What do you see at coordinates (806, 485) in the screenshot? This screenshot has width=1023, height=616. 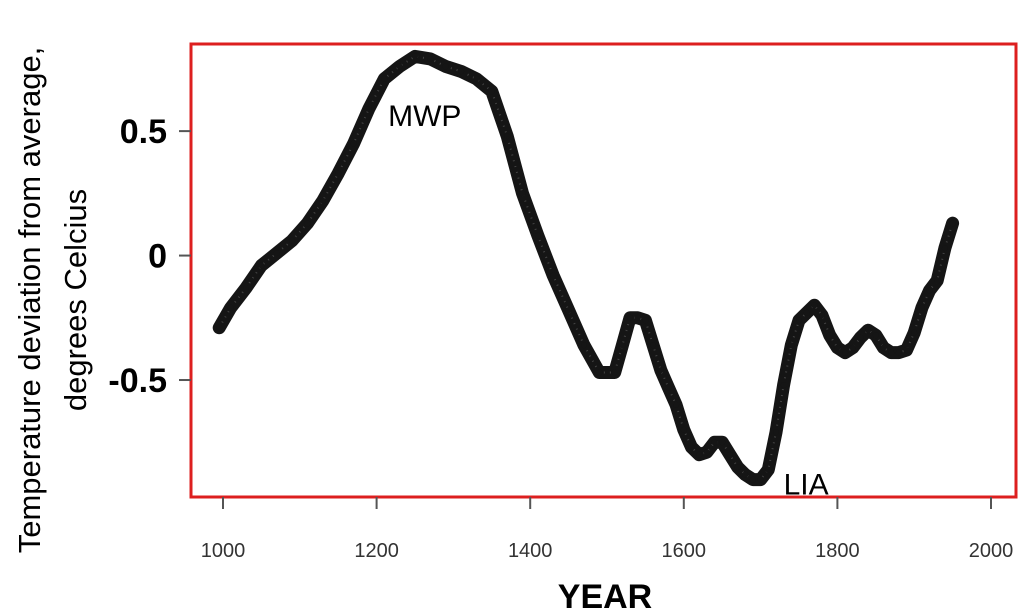 I see `annotation-lia: LIA` at bounding box center [806, 485].